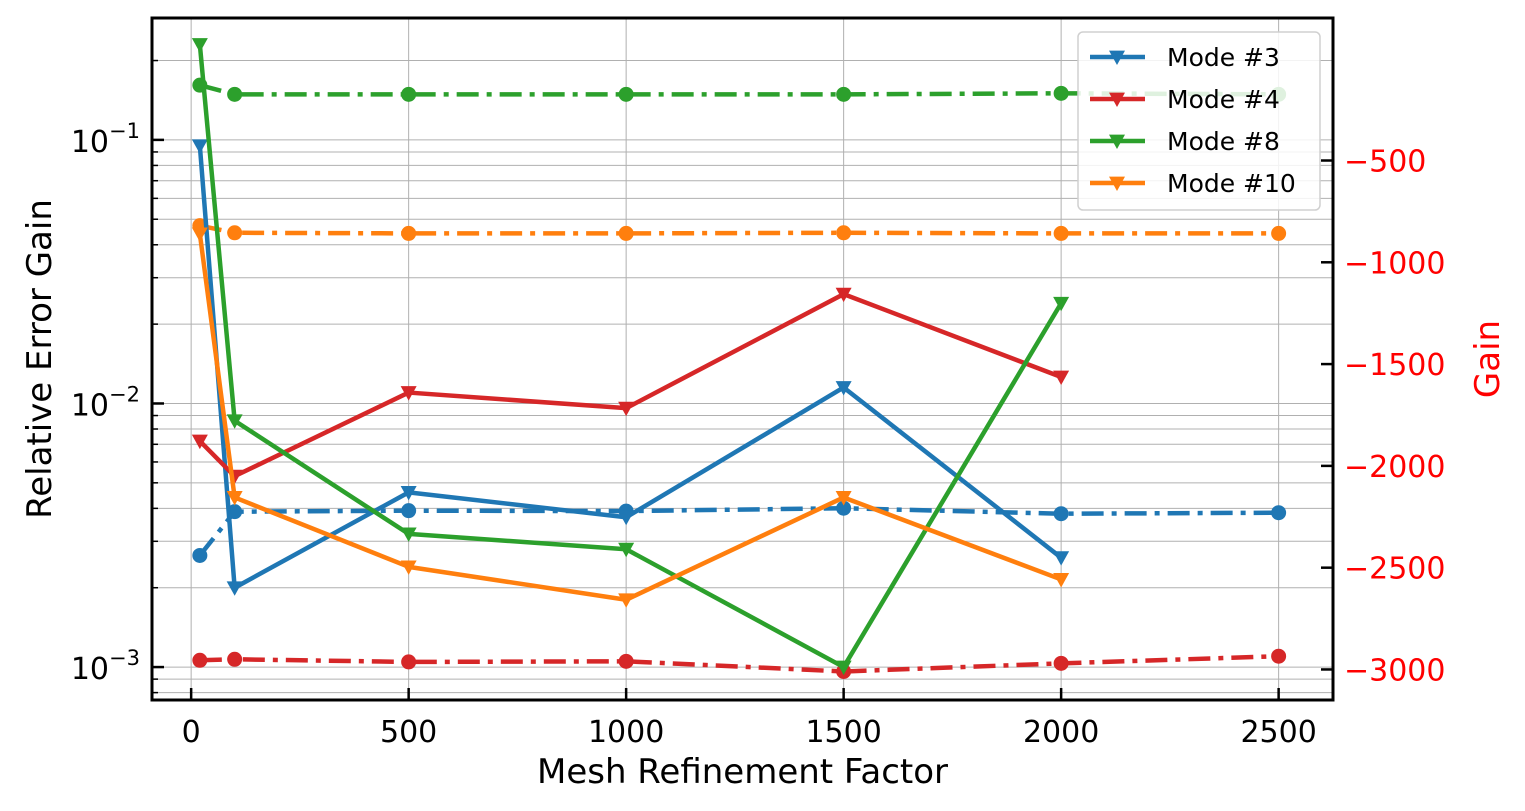 This screenshot has height=811, width=1525. I want to click on error-line, so click(630, 385).